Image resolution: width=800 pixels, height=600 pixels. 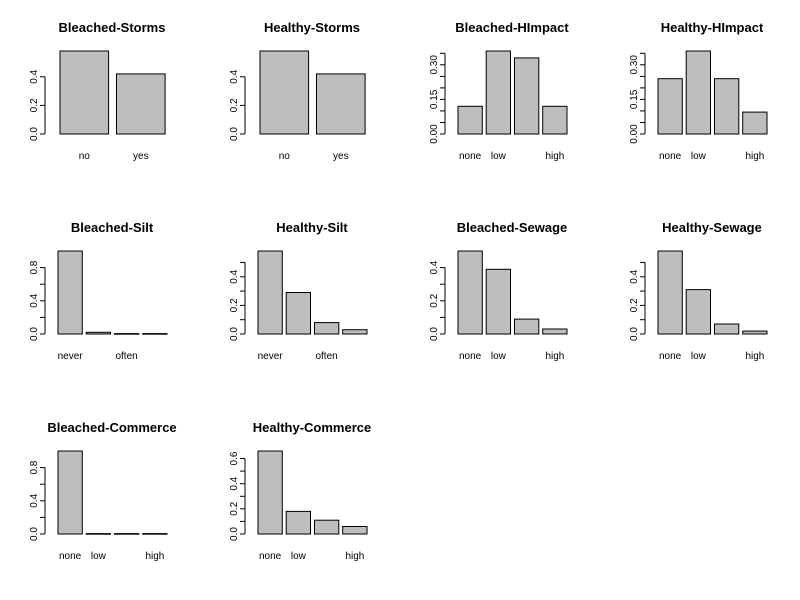 I want to click on x-tick-label: never, so click(x=71, y=356).